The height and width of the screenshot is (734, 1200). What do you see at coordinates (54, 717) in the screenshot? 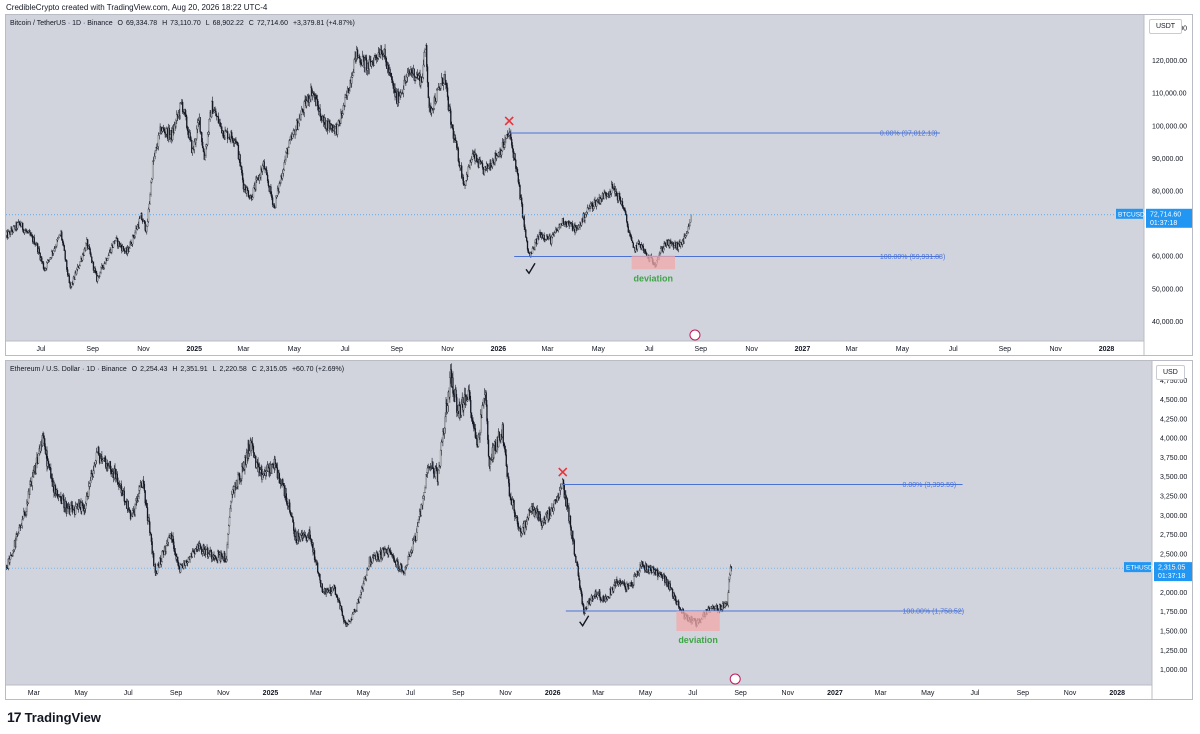
I see `tradingview-logo: 17 TradingView` at bounding box center [54, 717].